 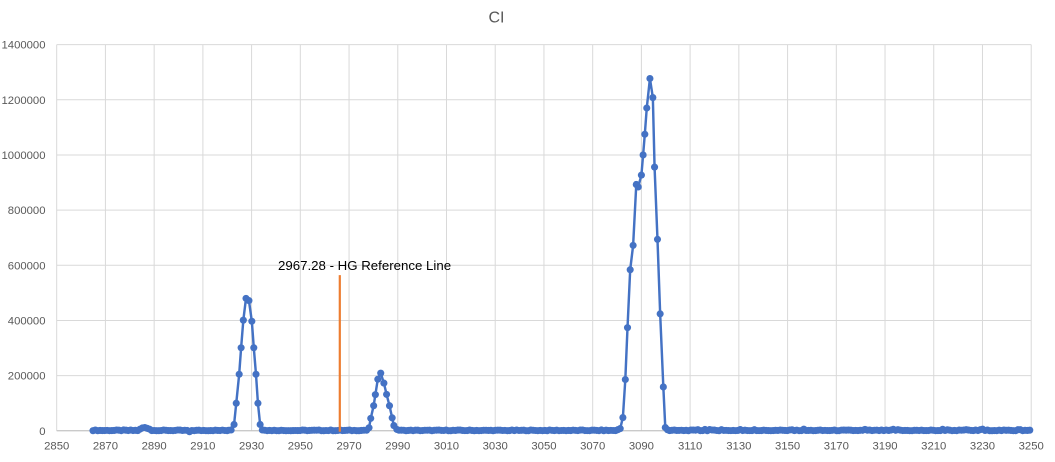 What do you see at coordinates (982, 446) in the screenshot?
I see `svg-text: 3230` at bounding box center [982, 446].